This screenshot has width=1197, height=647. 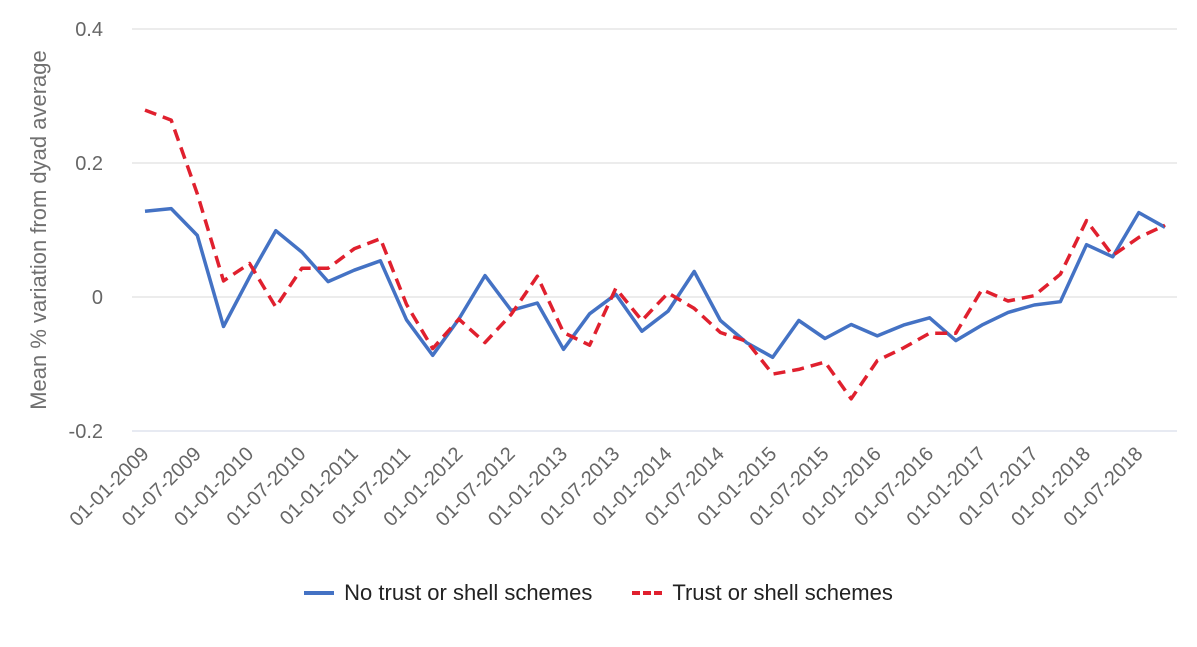 I want to click on y-axis-tick-labels: -0.2 0 0.2 0.4, so click(x=86, y=231).